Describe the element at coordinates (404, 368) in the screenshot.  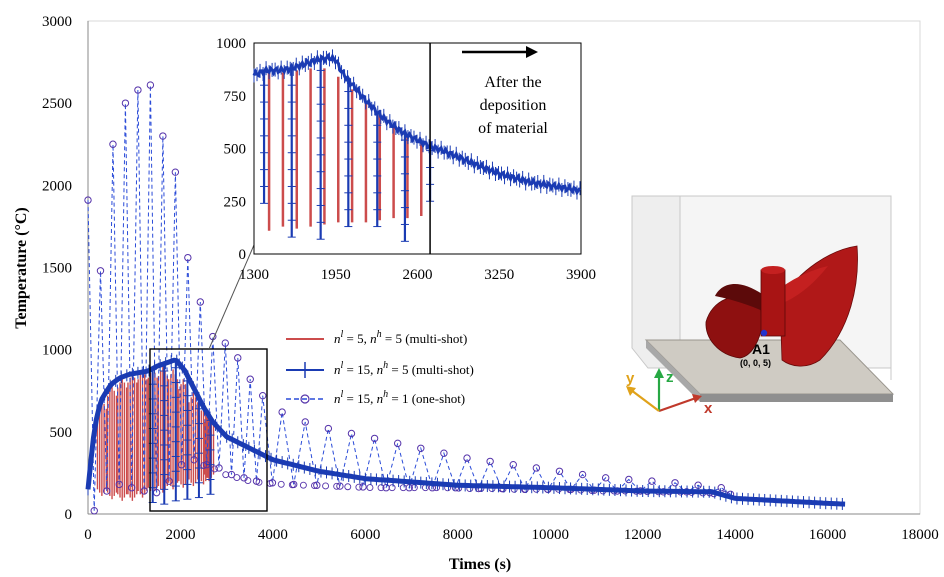
I see `legend-label-blue-multi: nl = 15, nh = 5 (multi-shot)` at that location.